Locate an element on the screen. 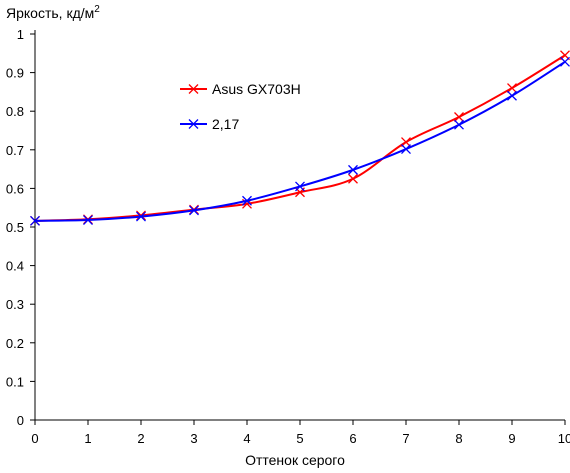 The image size is (570, 473). x-tick-label: 2 is located at coordinates (140, 438).